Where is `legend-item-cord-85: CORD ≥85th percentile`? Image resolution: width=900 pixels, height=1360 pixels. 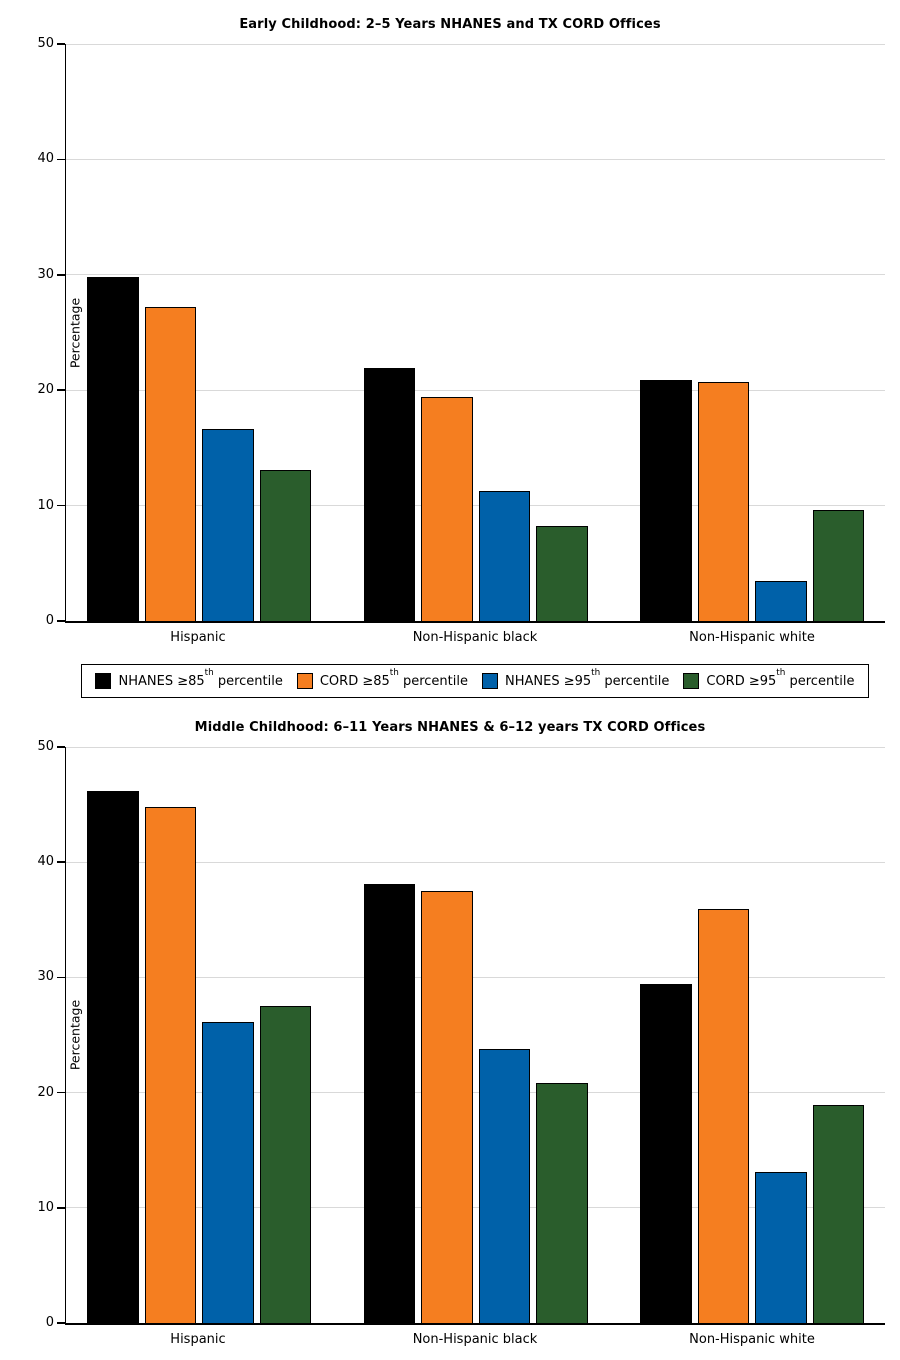
legend-item-cord-85: CORD ≥85th percentile is located at coordinates (382, 678).